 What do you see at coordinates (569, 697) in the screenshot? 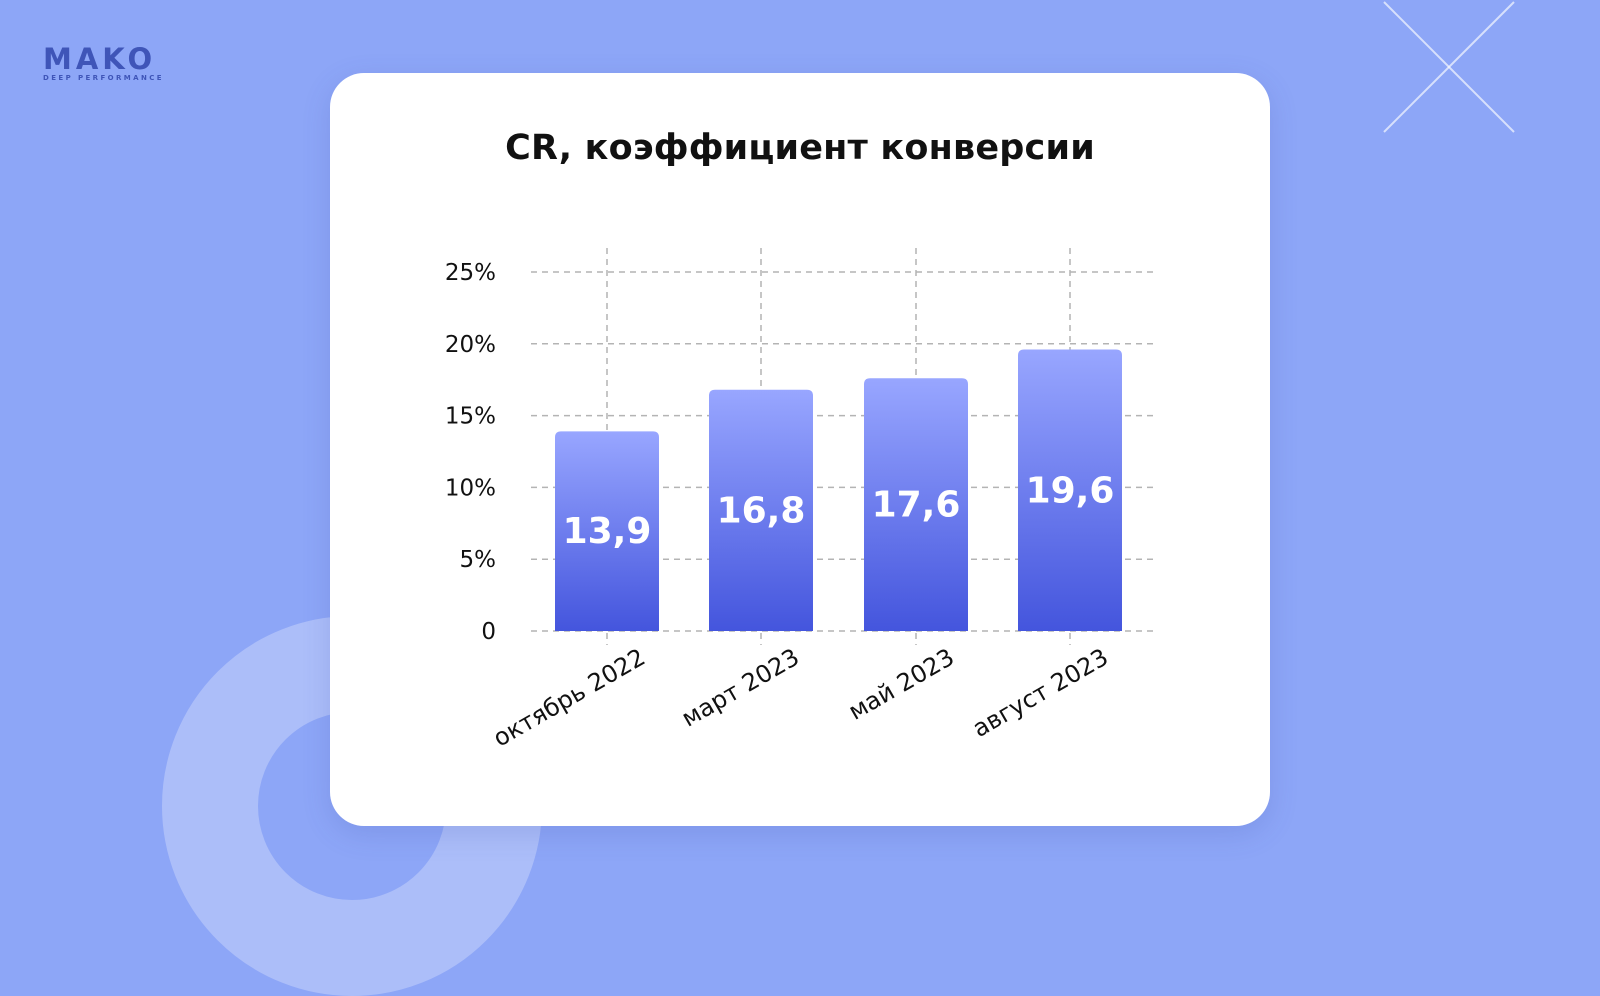
I see `x-category-label: октябрь 2022` at bounding box center [569, 697].